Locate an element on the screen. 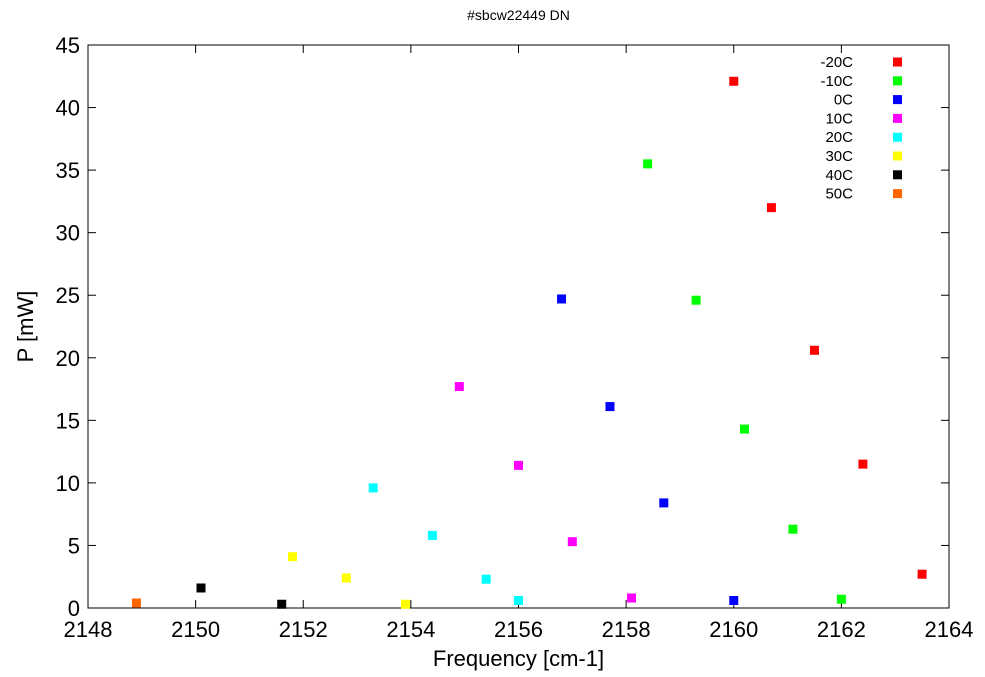 The width and height of the screenshot is (985, 677). x-tick-label: 2156 is located at coordinates (518, 629).